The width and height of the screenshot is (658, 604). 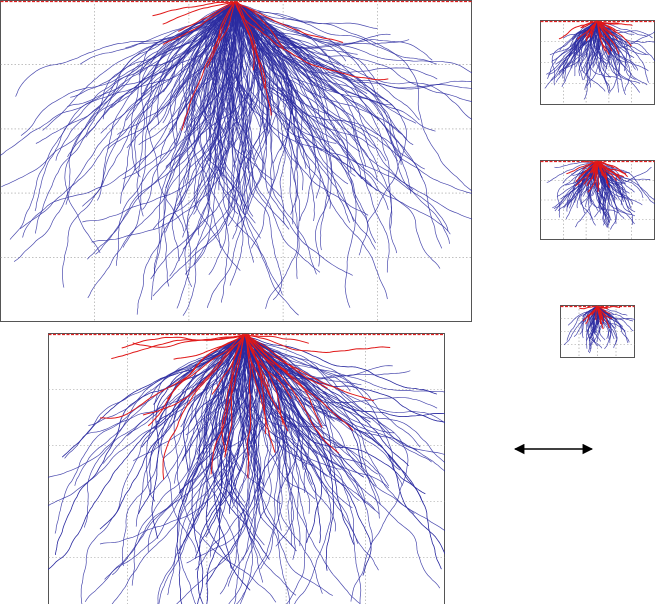 I want to click on root-panel, so click(x=597, y=200).